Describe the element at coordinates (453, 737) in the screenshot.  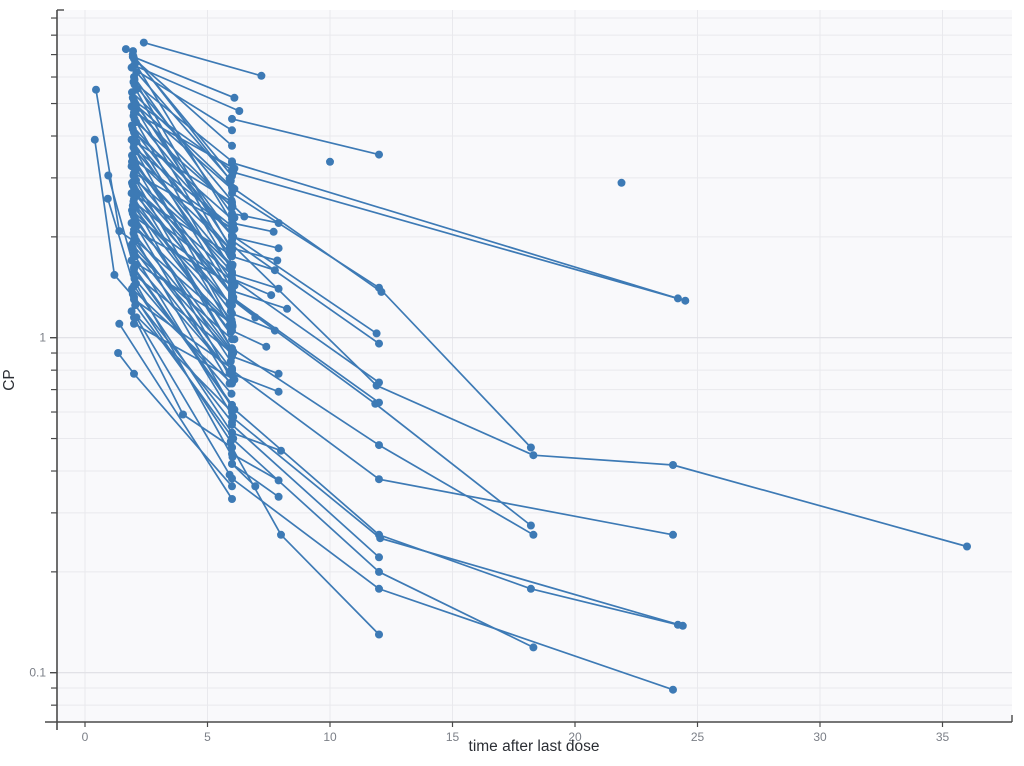
I see `x-tick-label: 15` at that location.